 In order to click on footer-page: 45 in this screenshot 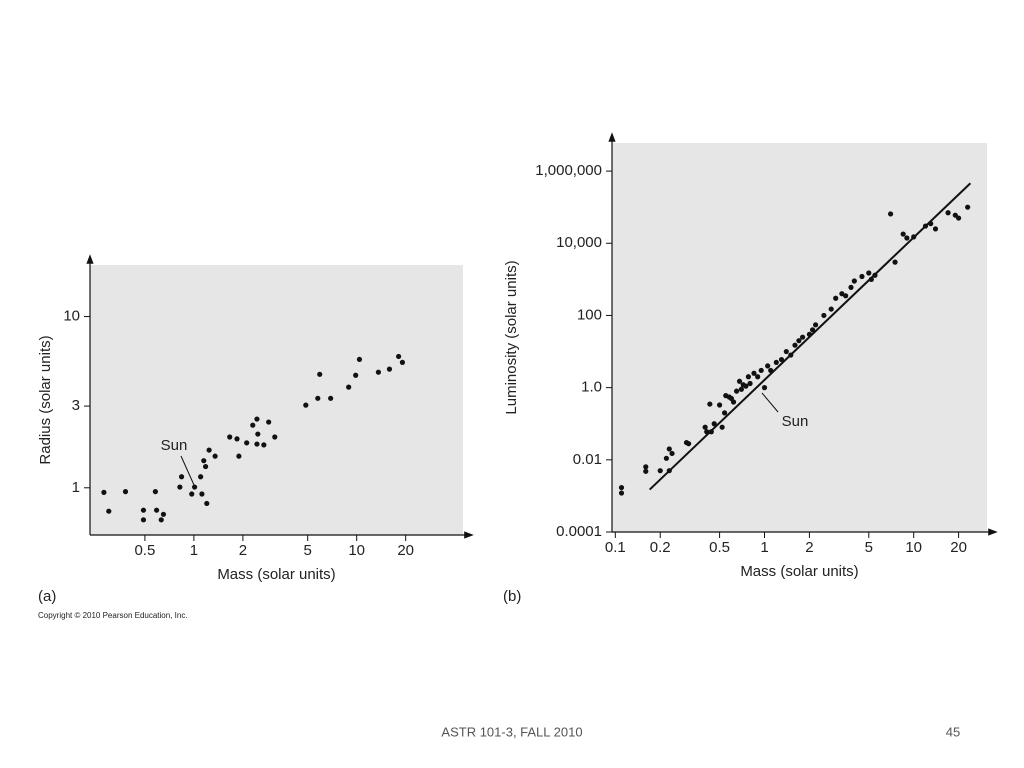, I will do `click(953, 731)`.